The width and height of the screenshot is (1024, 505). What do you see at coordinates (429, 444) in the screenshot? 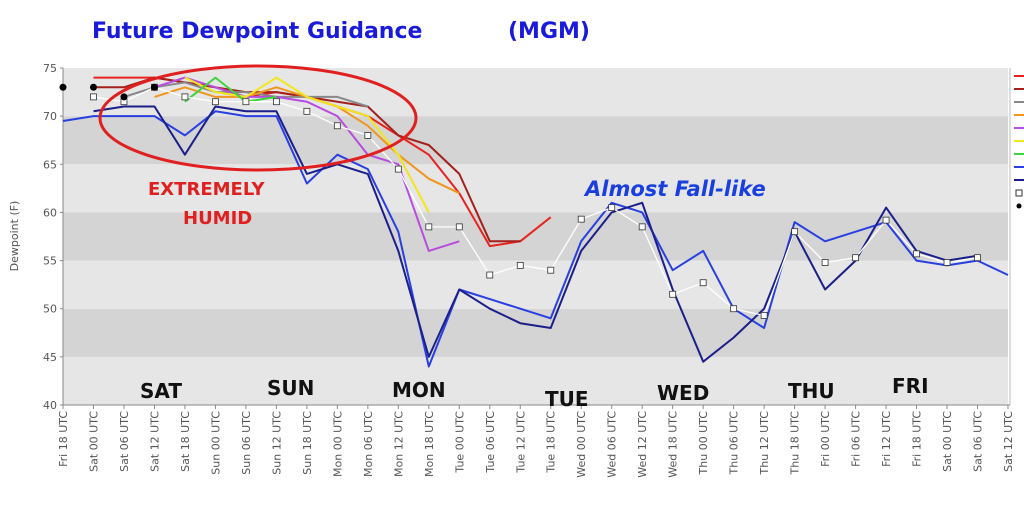
I see `x-tick-label: Mon 18 UTC` at bounding box center [429, 444].